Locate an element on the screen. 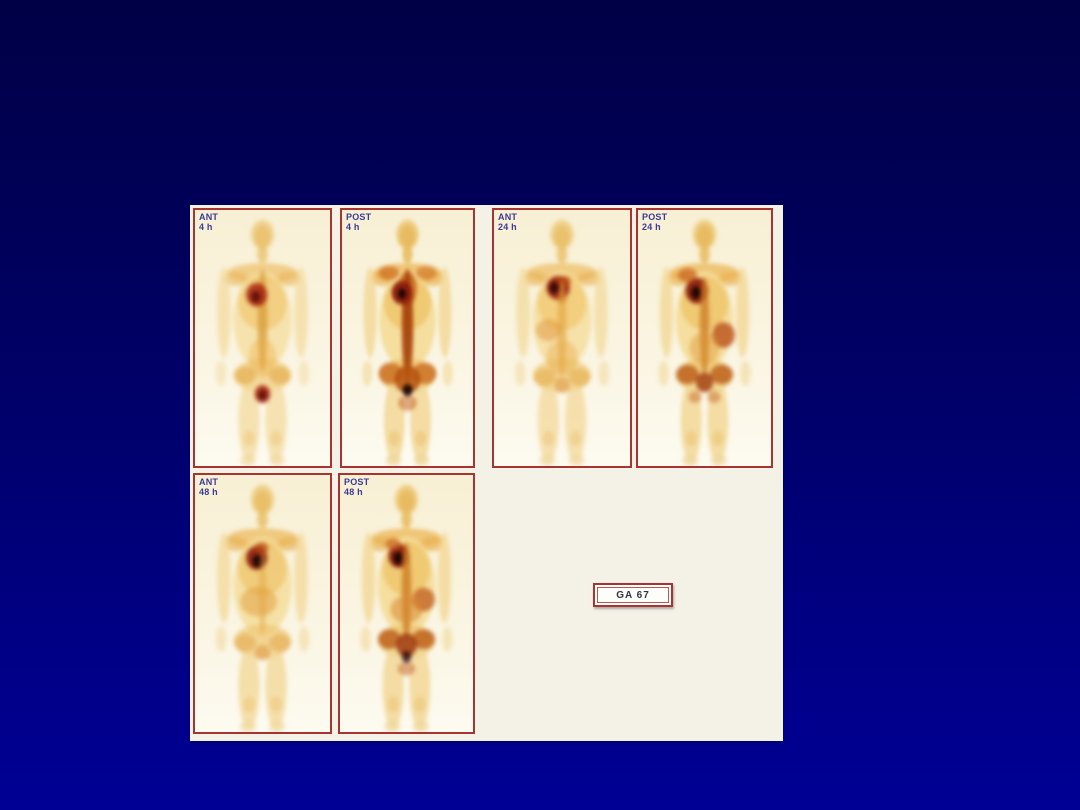  scintigram-ant-4h-image is located at coordinates (262, 342).